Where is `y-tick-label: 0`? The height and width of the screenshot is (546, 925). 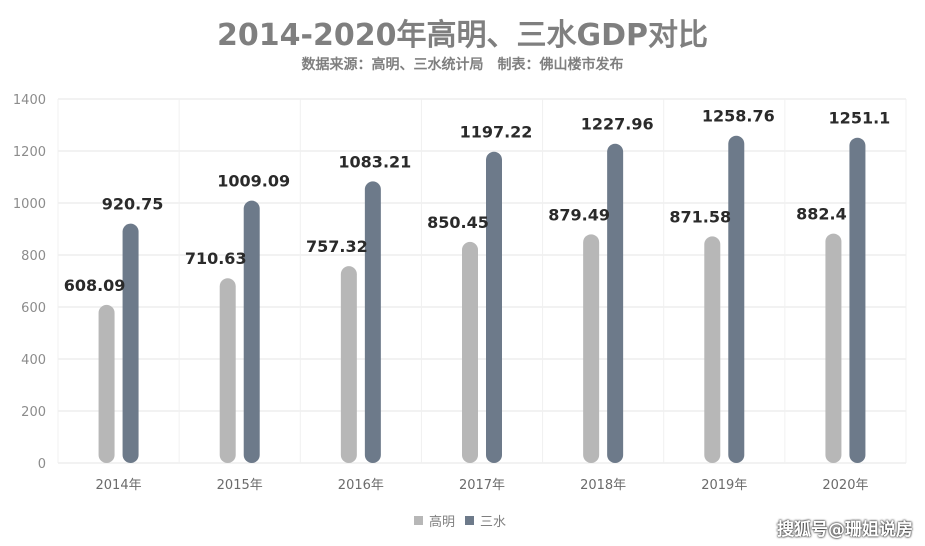 y-tick-label: 0 is located at coordinates (42, 464).